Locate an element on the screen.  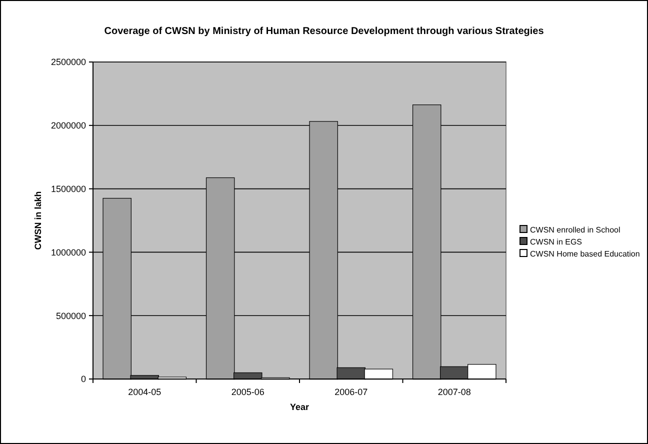
legend-label: CWSN Home based Education is located at coordinates (585, 253).